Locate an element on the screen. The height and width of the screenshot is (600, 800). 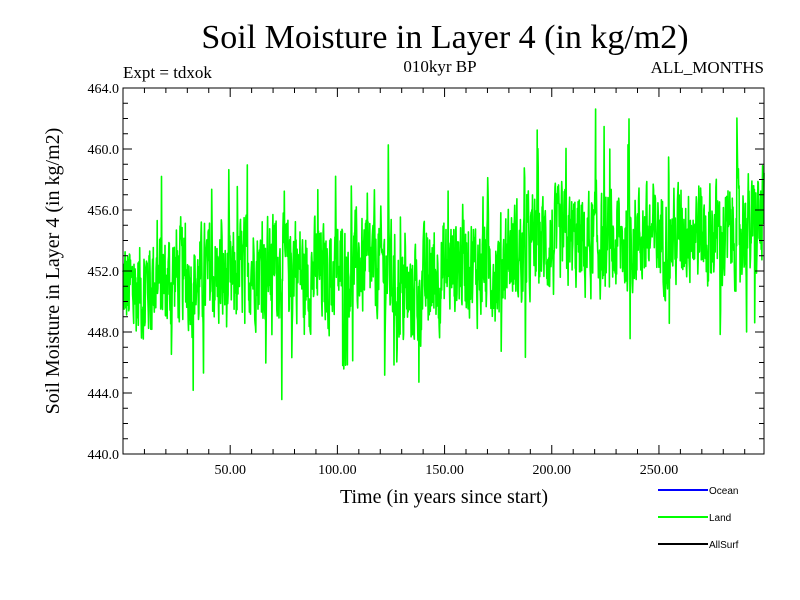
legend-allsurf-label: AllSurf is located at coordinates (724, 545).